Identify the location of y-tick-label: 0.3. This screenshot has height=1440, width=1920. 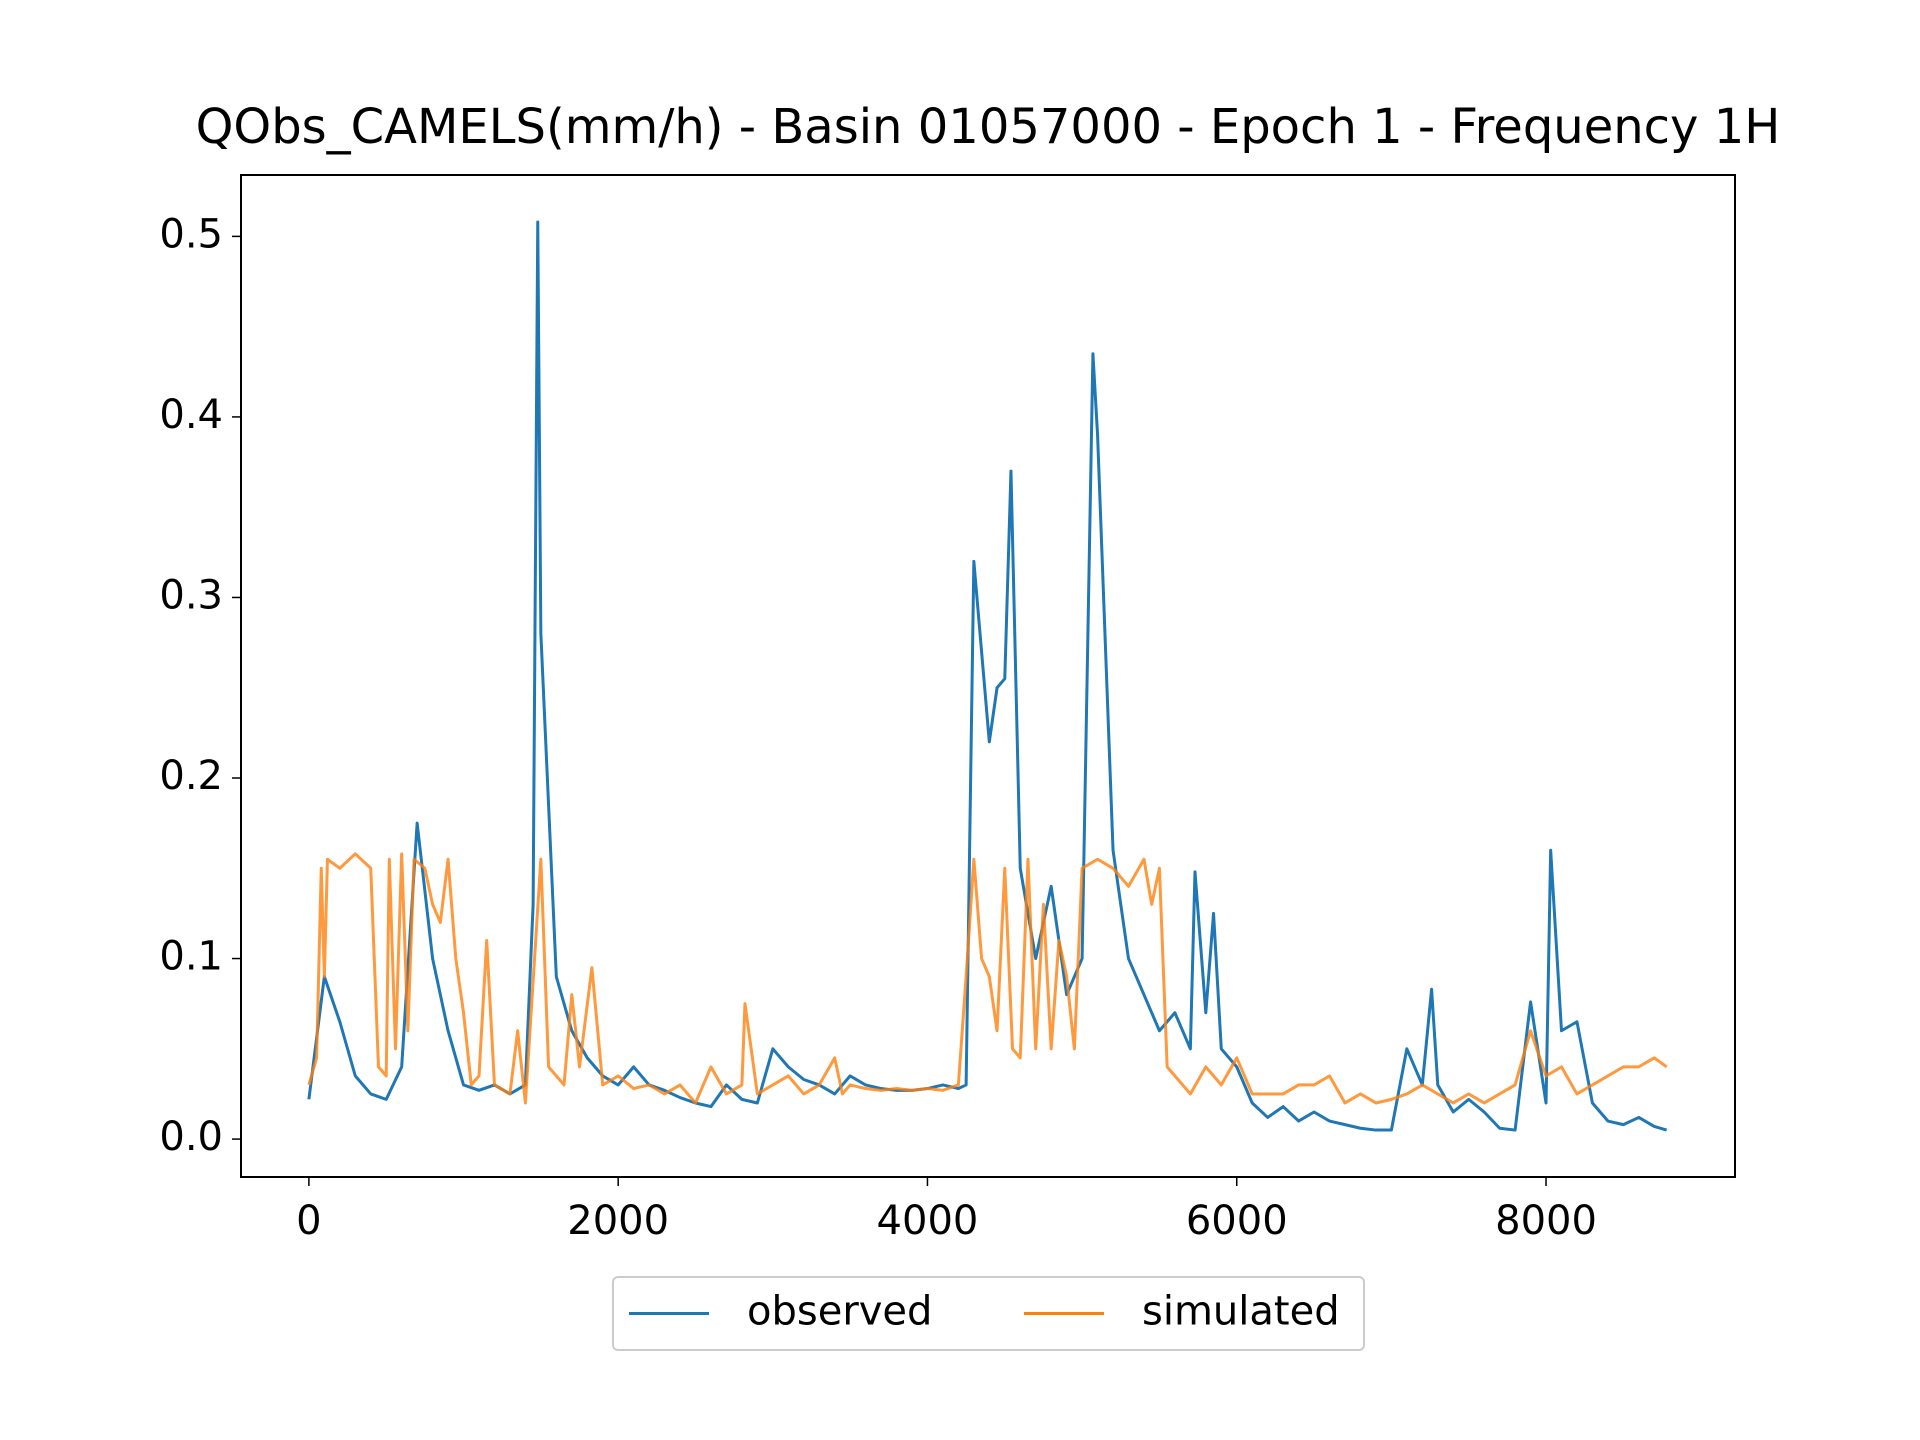
(191, 595).